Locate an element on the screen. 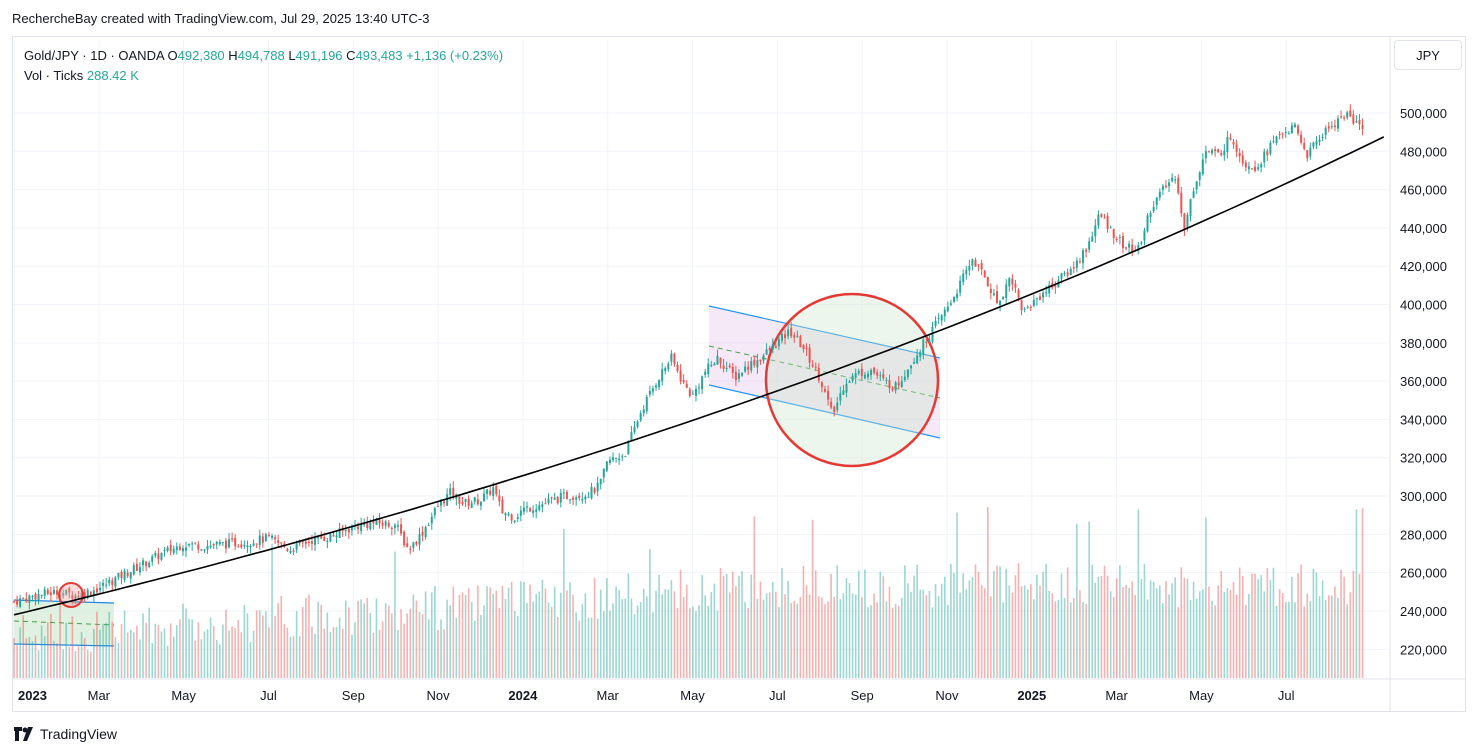 The height and width of the screenshot is (756, 1479). x-tick-label: Nov is located at coordinates (947, 695).